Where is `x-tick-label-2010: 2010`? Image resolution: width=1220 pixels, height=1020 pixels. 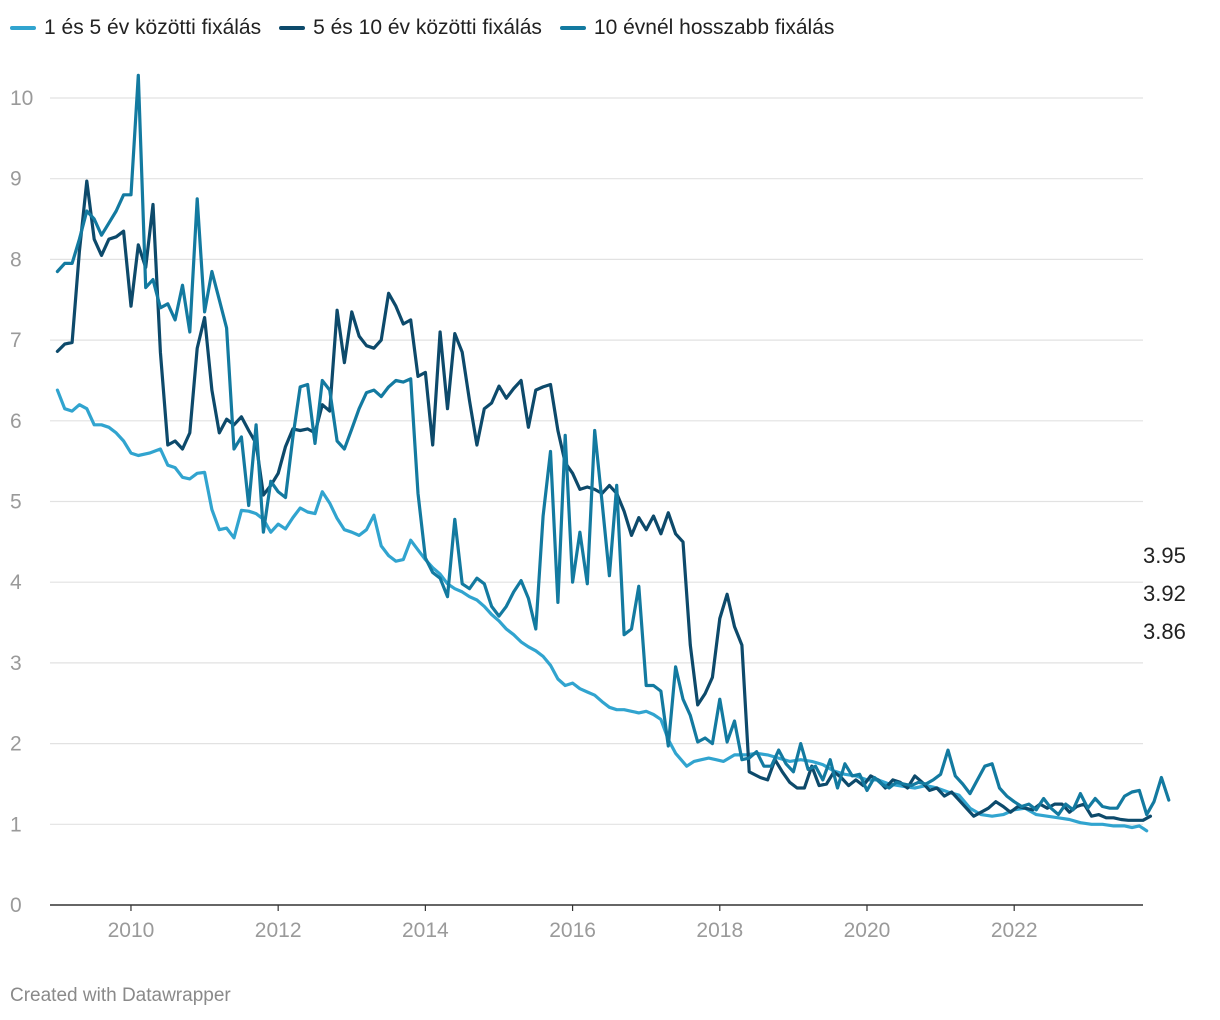 x-tick-label-2010: 2010 is located at coordinates (131, 930).